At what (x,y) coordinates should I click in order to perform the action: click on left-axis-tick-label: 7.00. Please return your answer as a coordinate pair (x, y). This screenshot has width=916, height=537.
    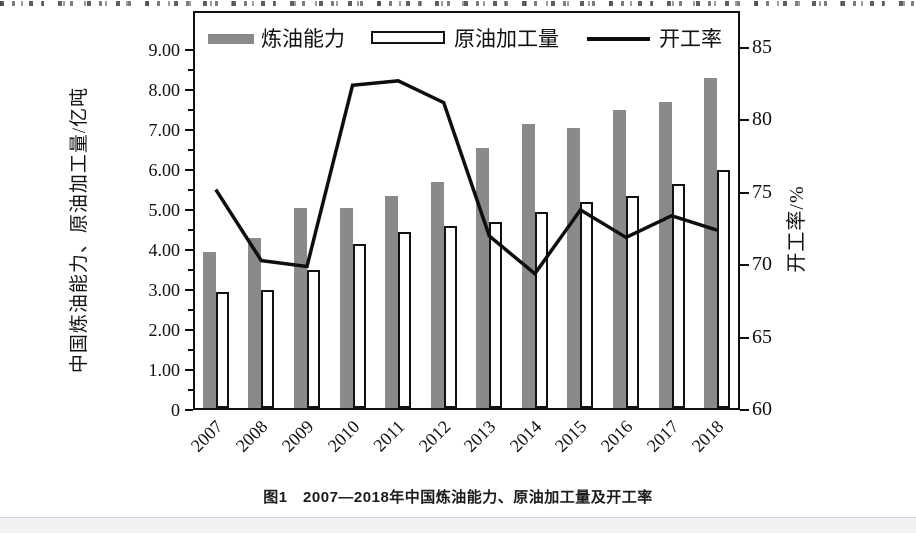
    Looking at the image, I should click on (164, 130).